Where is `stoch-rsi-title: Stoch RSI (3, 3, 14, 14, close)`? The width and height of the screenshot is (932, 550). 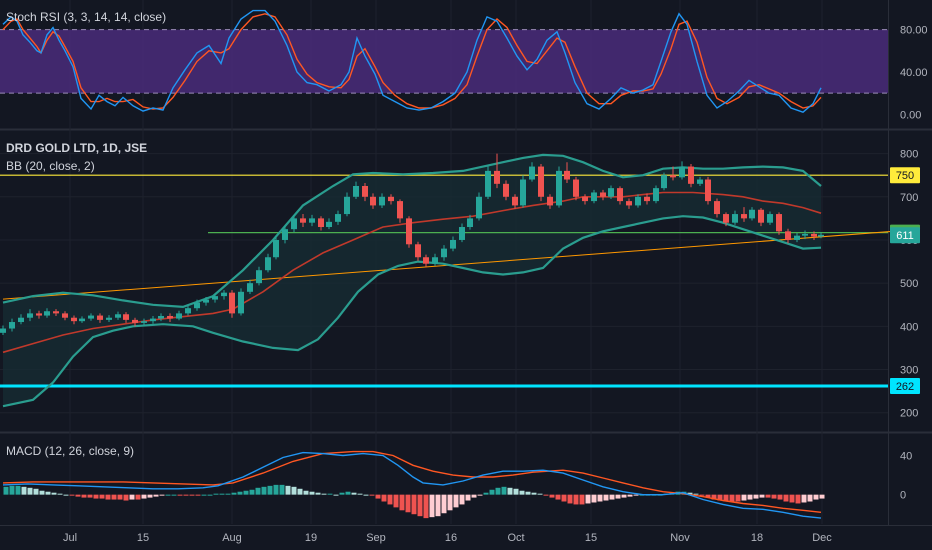 stoch-rsi-title: Stoch RSI (3, 3, 14, 14, close) is located at coordinates (86, 17).